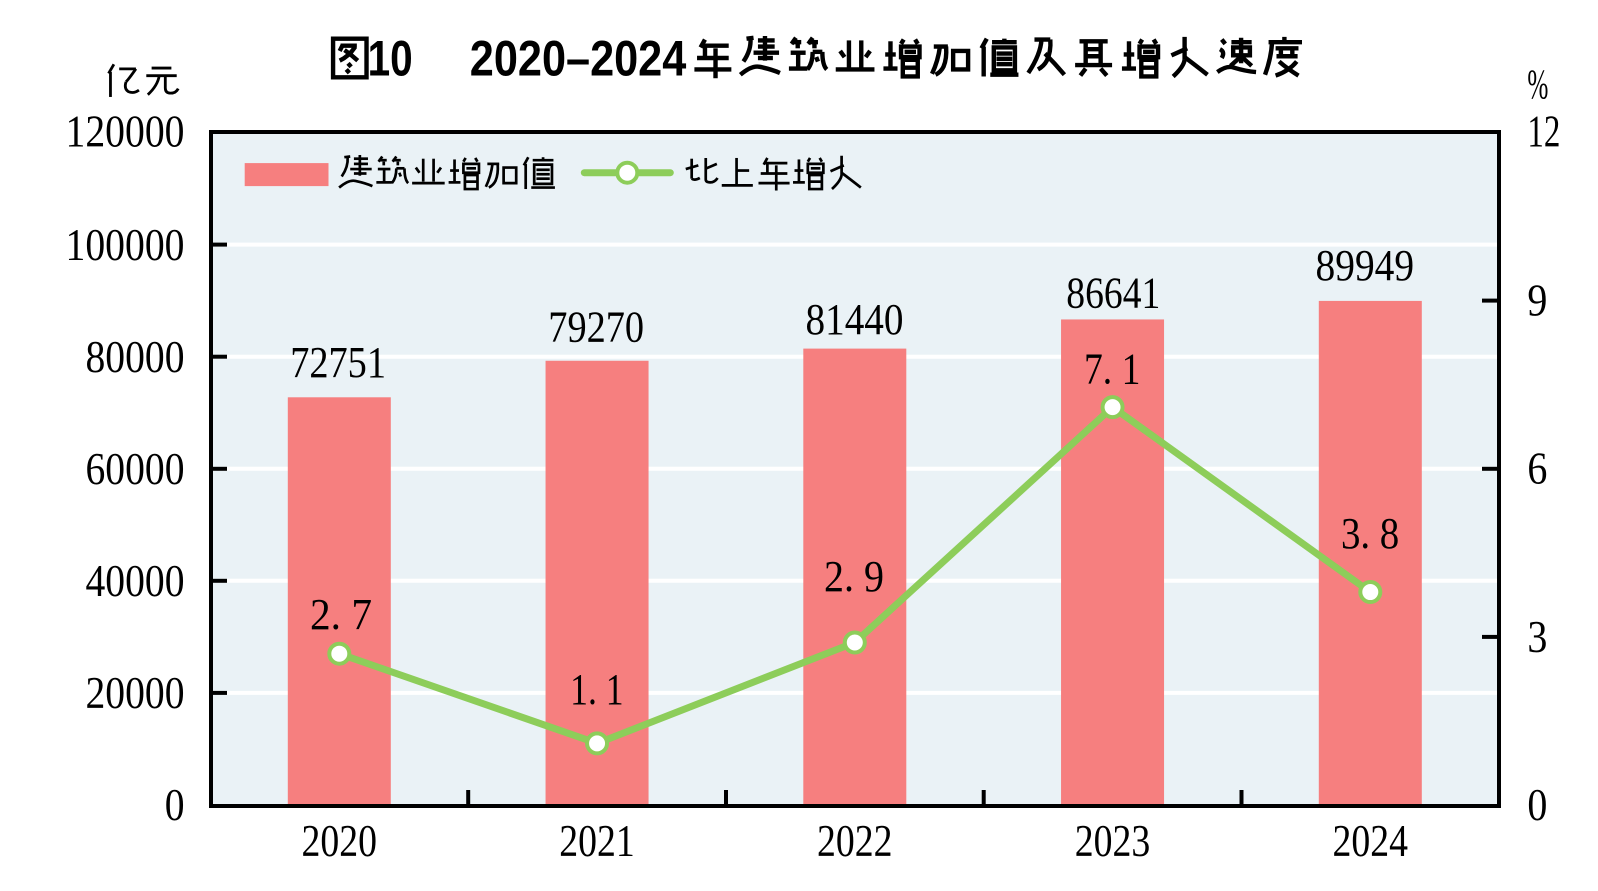 The image size is (1598, 891). Describe the element at coordinates (125, 245) in the screenshot. I see `svg-text: 100000` at that location.